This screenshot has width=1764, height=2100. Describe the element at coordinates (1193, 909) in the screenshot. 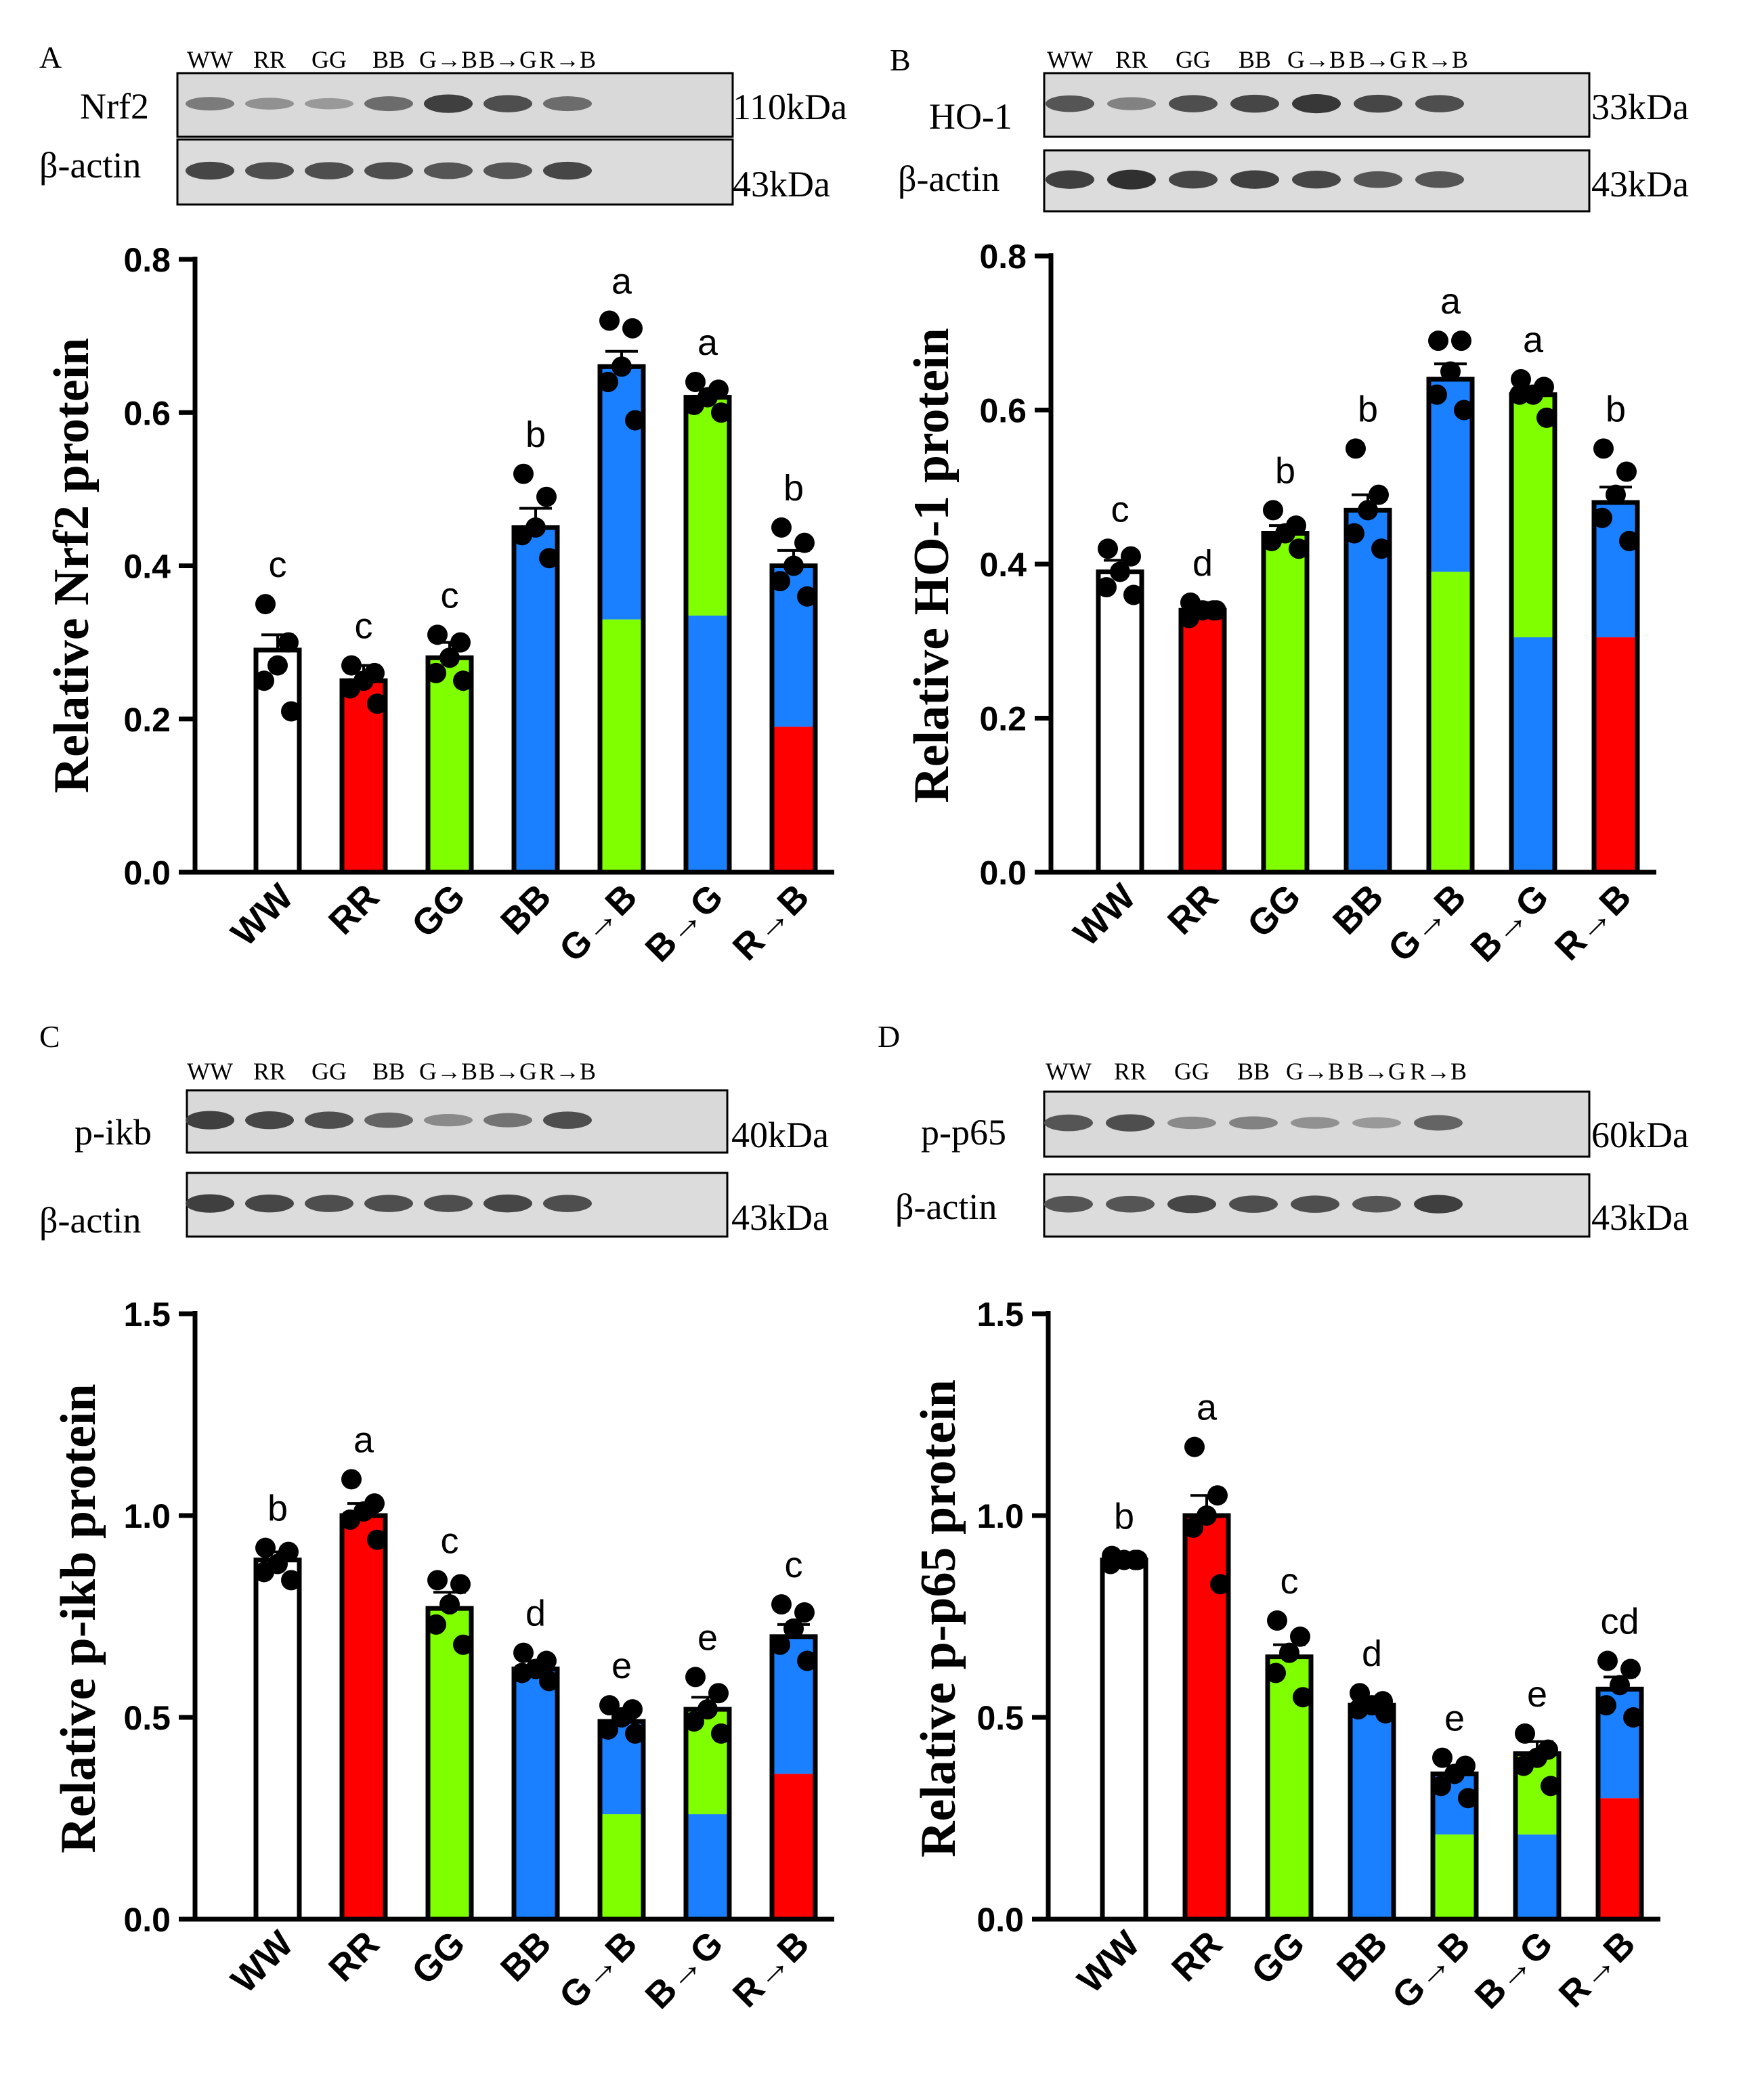

I see `x-category-label: RR` at that location.